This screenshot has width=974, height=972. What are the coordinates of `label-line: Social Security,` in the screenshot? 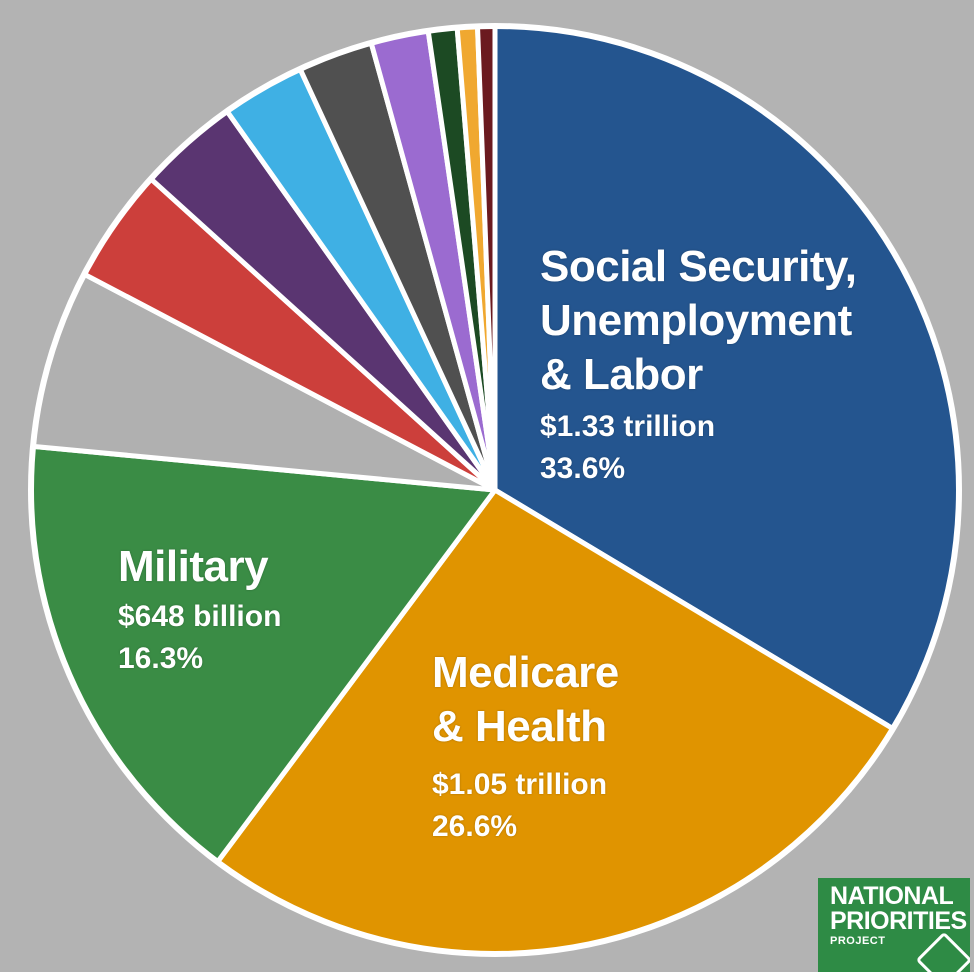 It's located at (698, 266).